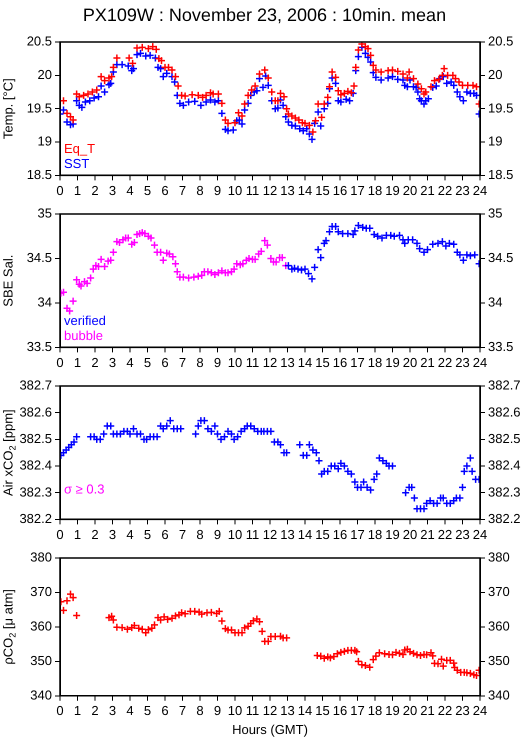 This screenshot has width=529, height=739. What do you see at coordinates (39, 346) in the screenshot?
I see `y-tick-label: 33.5` at bounding box center [39, 346].